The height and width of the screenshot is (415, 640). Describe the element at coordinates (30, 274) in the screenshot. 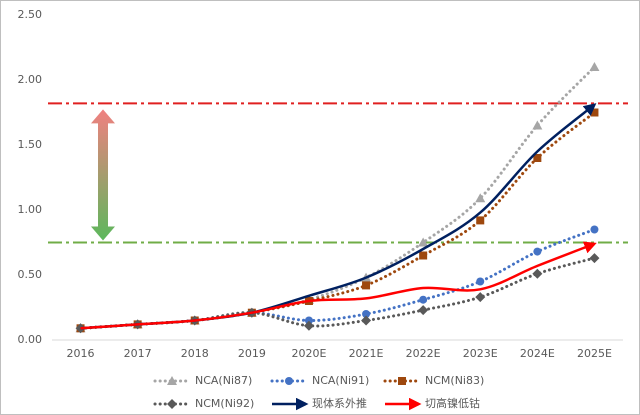

I see `y-tick-label: 0.50` at that location.